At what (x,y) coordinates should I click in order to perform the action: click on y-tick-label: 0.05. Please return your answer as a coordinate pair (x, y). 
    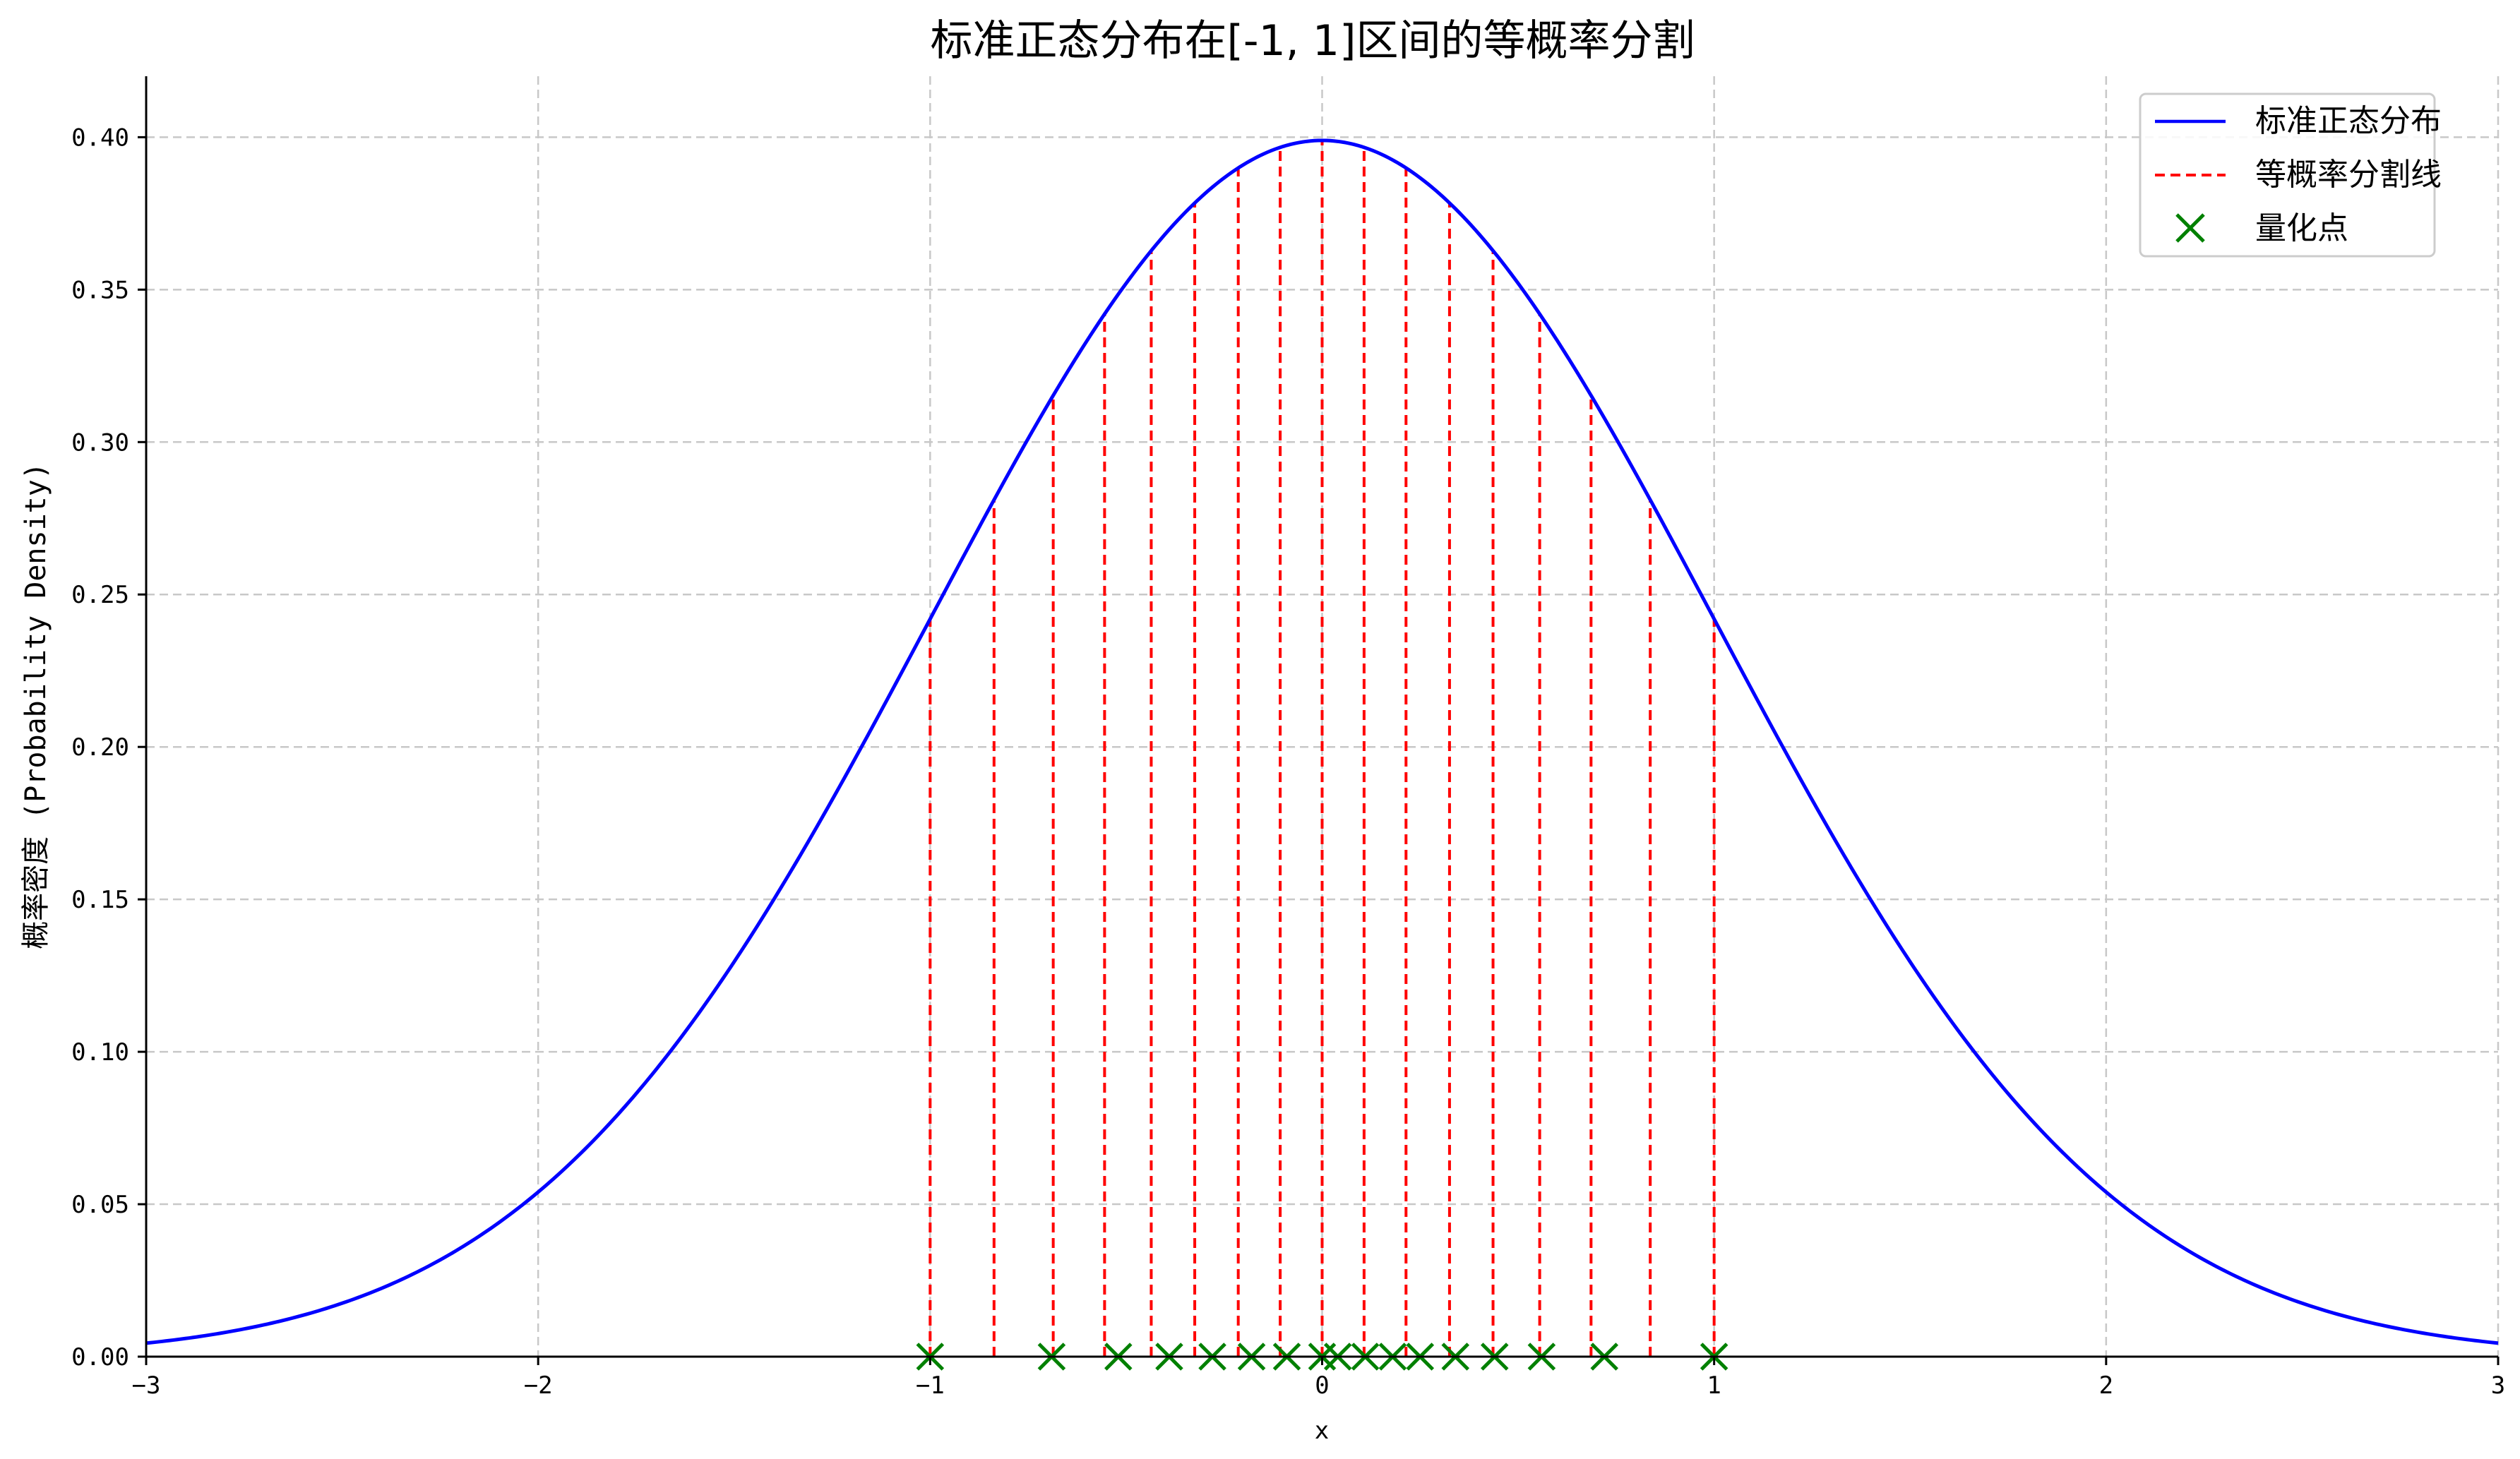
    Looking at the image, I should click on (100, 1205).